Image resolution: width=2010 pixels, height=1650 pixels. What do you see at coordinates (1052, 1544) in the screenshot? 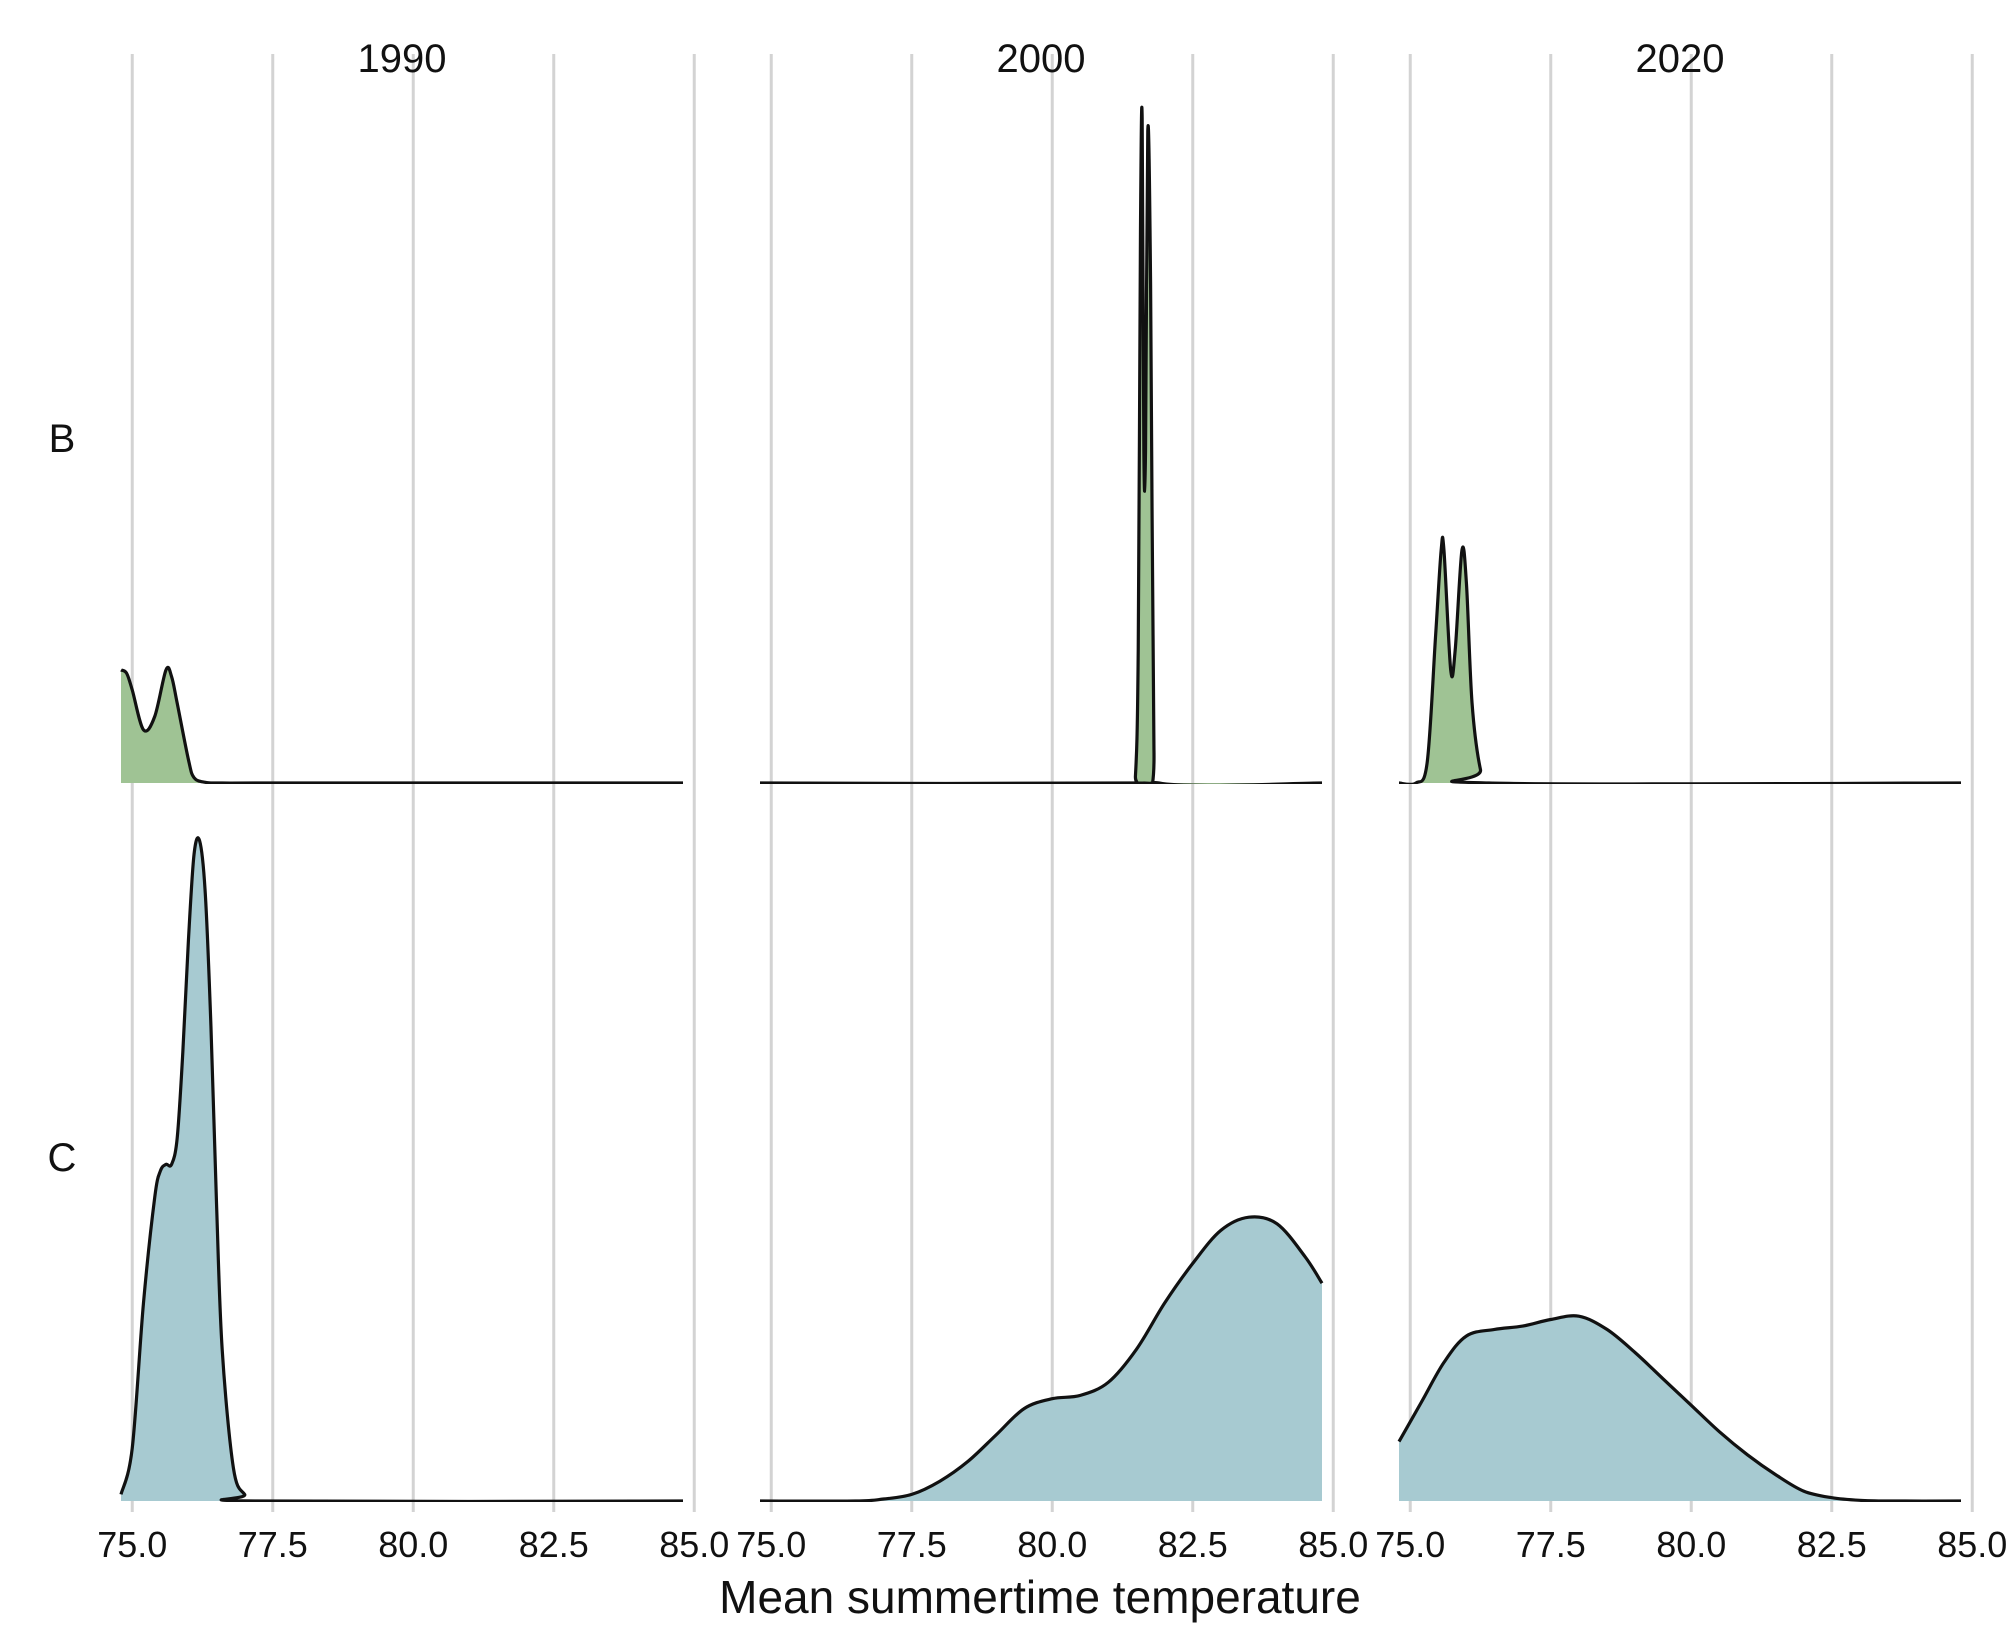
I see `x-tick-label-2000-80.0: 80.0` at bounding box center [1052, 1544].